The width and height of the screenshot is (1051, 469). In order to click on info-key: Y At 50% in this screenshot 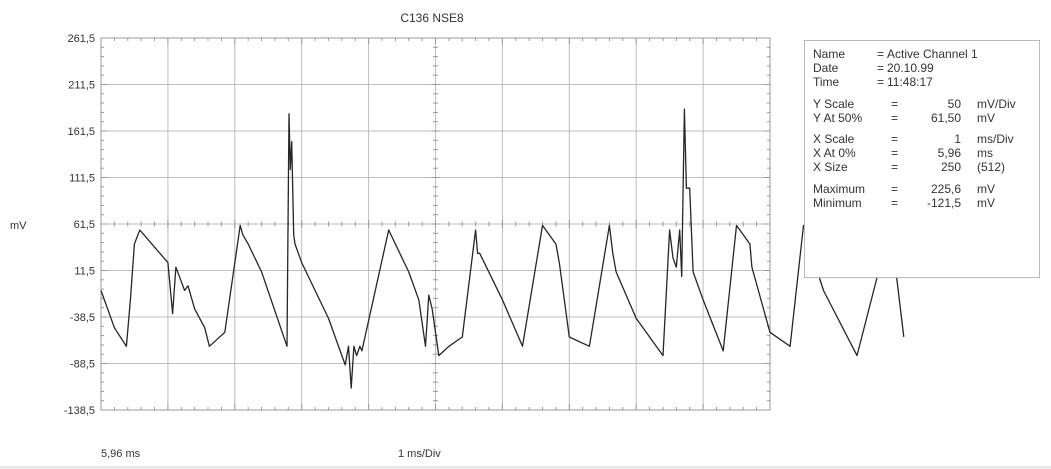, I will do `click(838, 118)`.